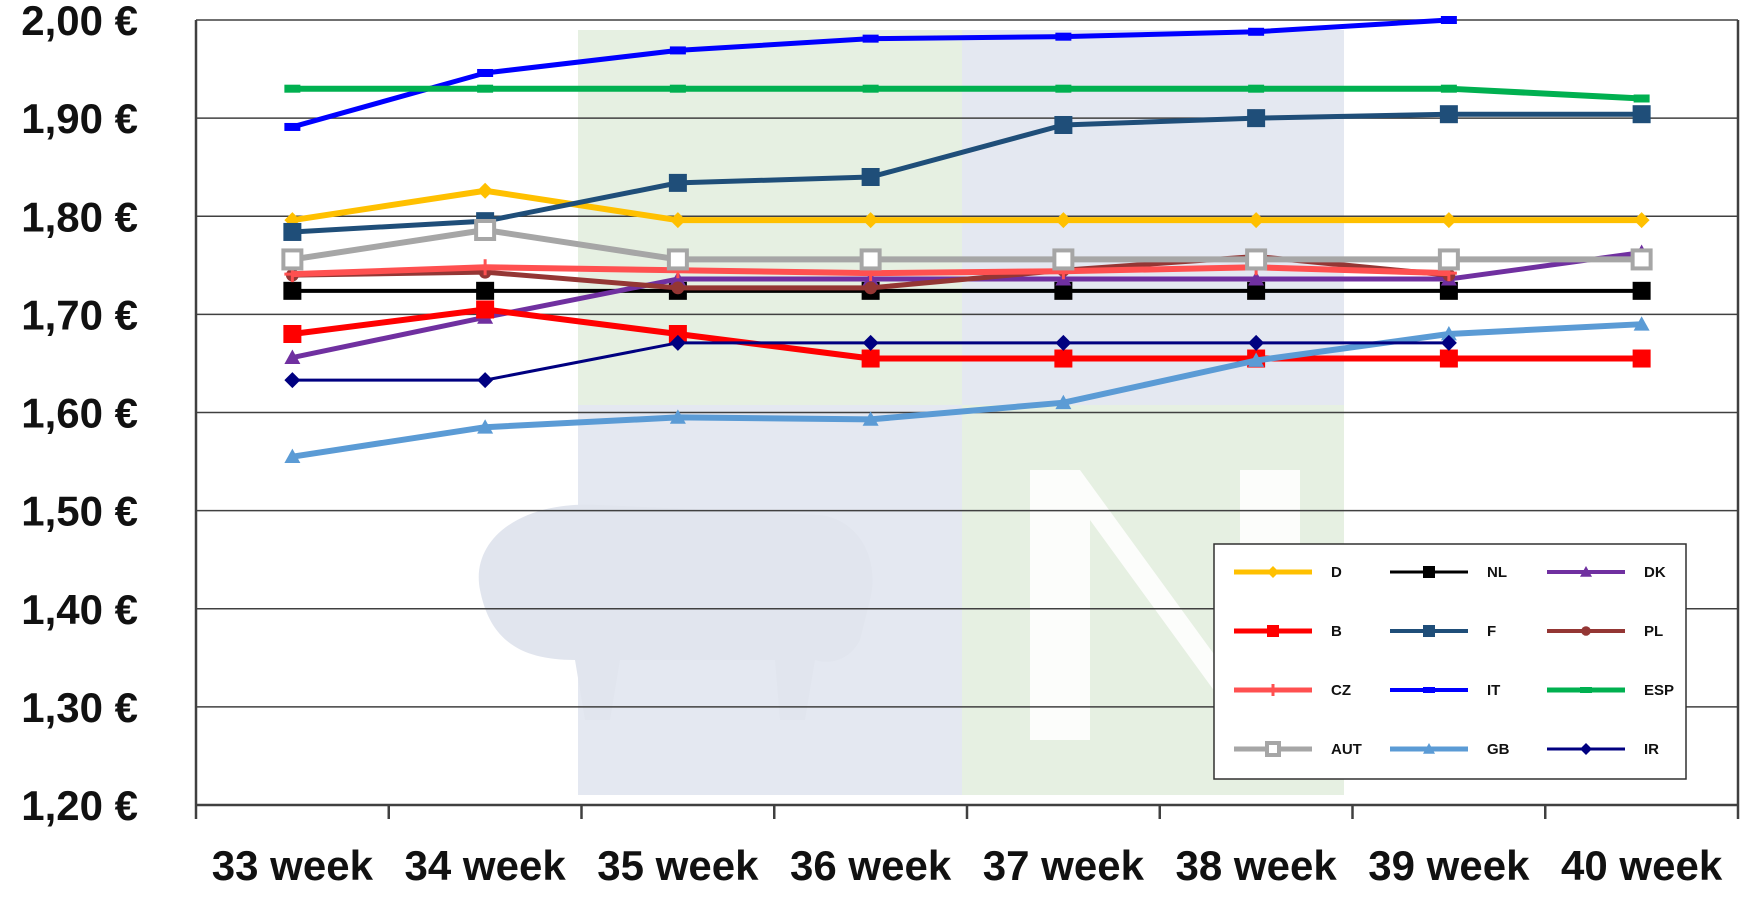 The height and width of the screenshot is (897, 1748). Describe the element at coordinates (1498, 749) in the screenshot. I see `legend-label: GB` at that location.